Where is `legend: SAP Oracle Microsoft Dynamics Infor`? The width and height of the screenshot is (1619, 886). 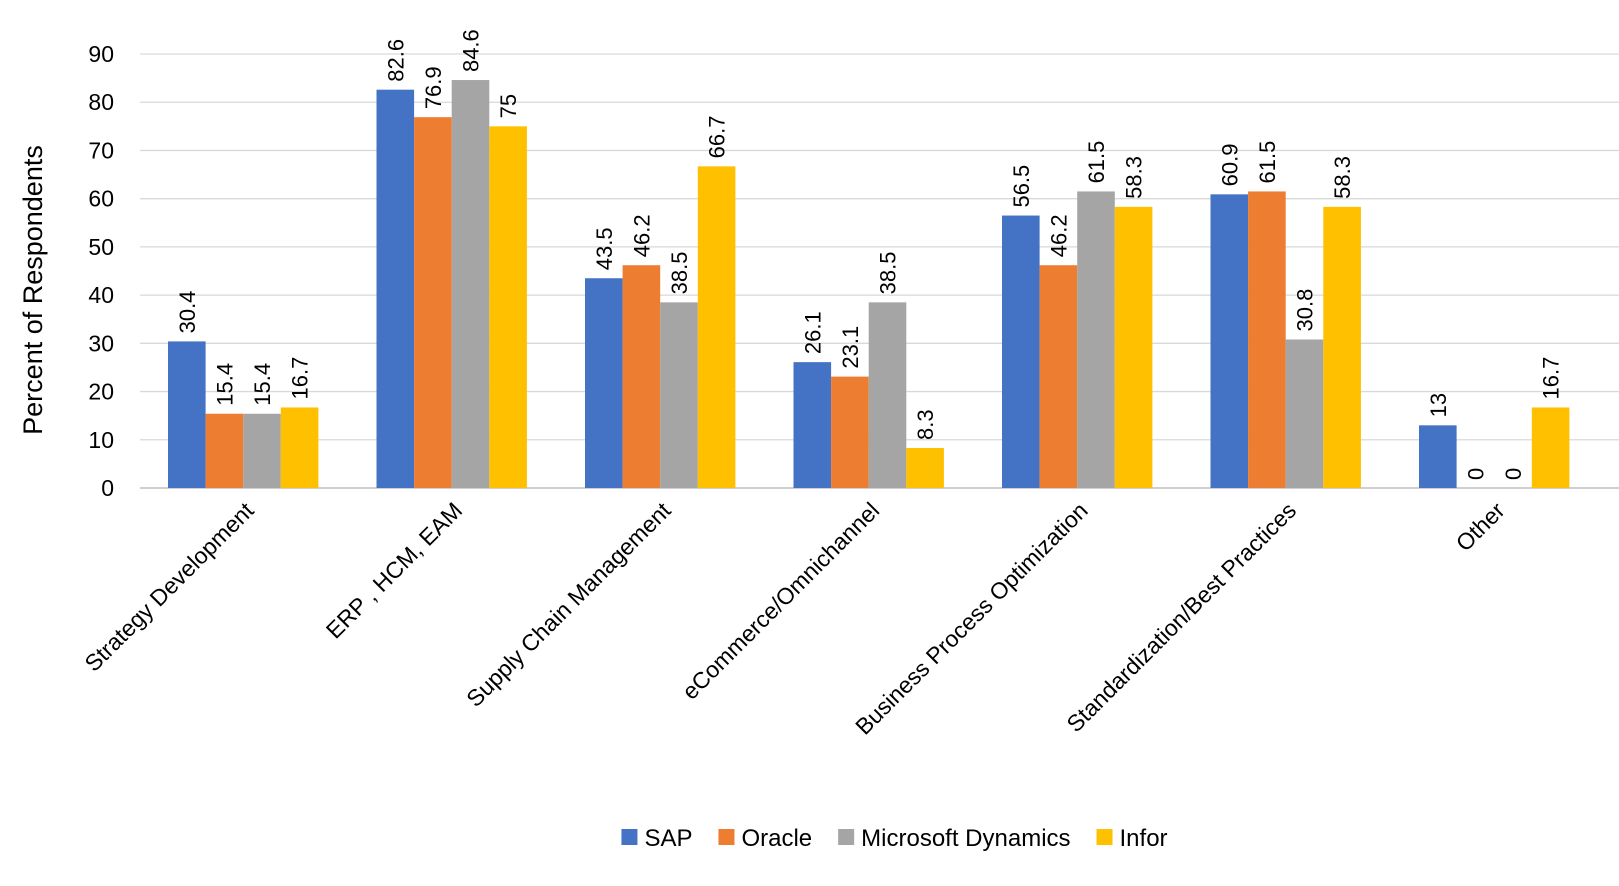
legend: SAP Oracle Microsoft Dynamics Infor is located at coordinates (894, 838).